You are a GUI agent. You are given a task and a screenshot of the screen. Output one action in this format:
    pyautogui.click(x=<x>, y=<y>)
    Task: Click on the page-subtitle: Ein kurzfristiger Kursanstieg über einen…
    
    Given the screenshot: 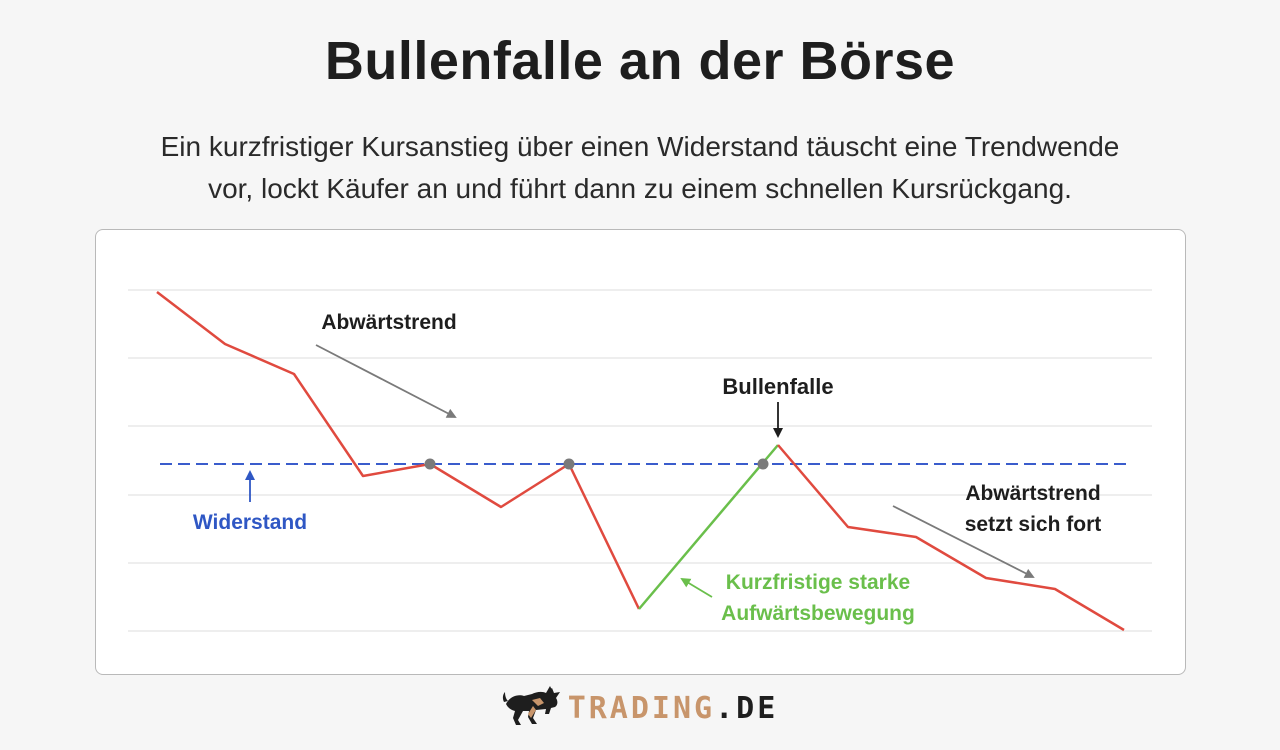 What is the action you would take?
    pyautogui.click(x=640, y=168)
    